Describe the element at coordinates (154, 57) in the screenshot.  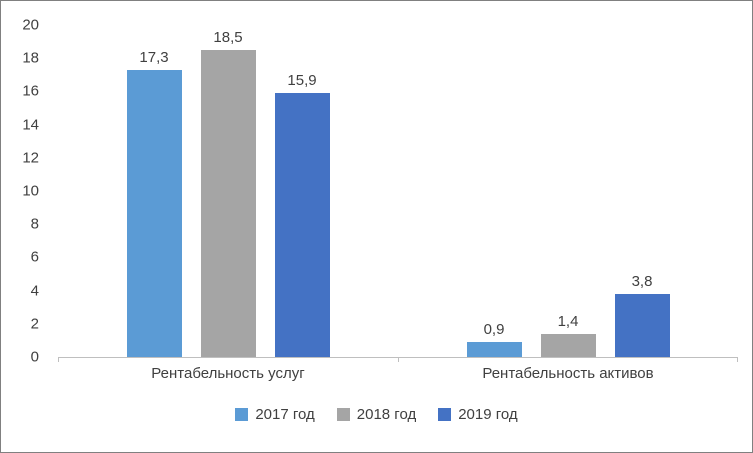
I see `bar-value-label: 17,3` at that location.